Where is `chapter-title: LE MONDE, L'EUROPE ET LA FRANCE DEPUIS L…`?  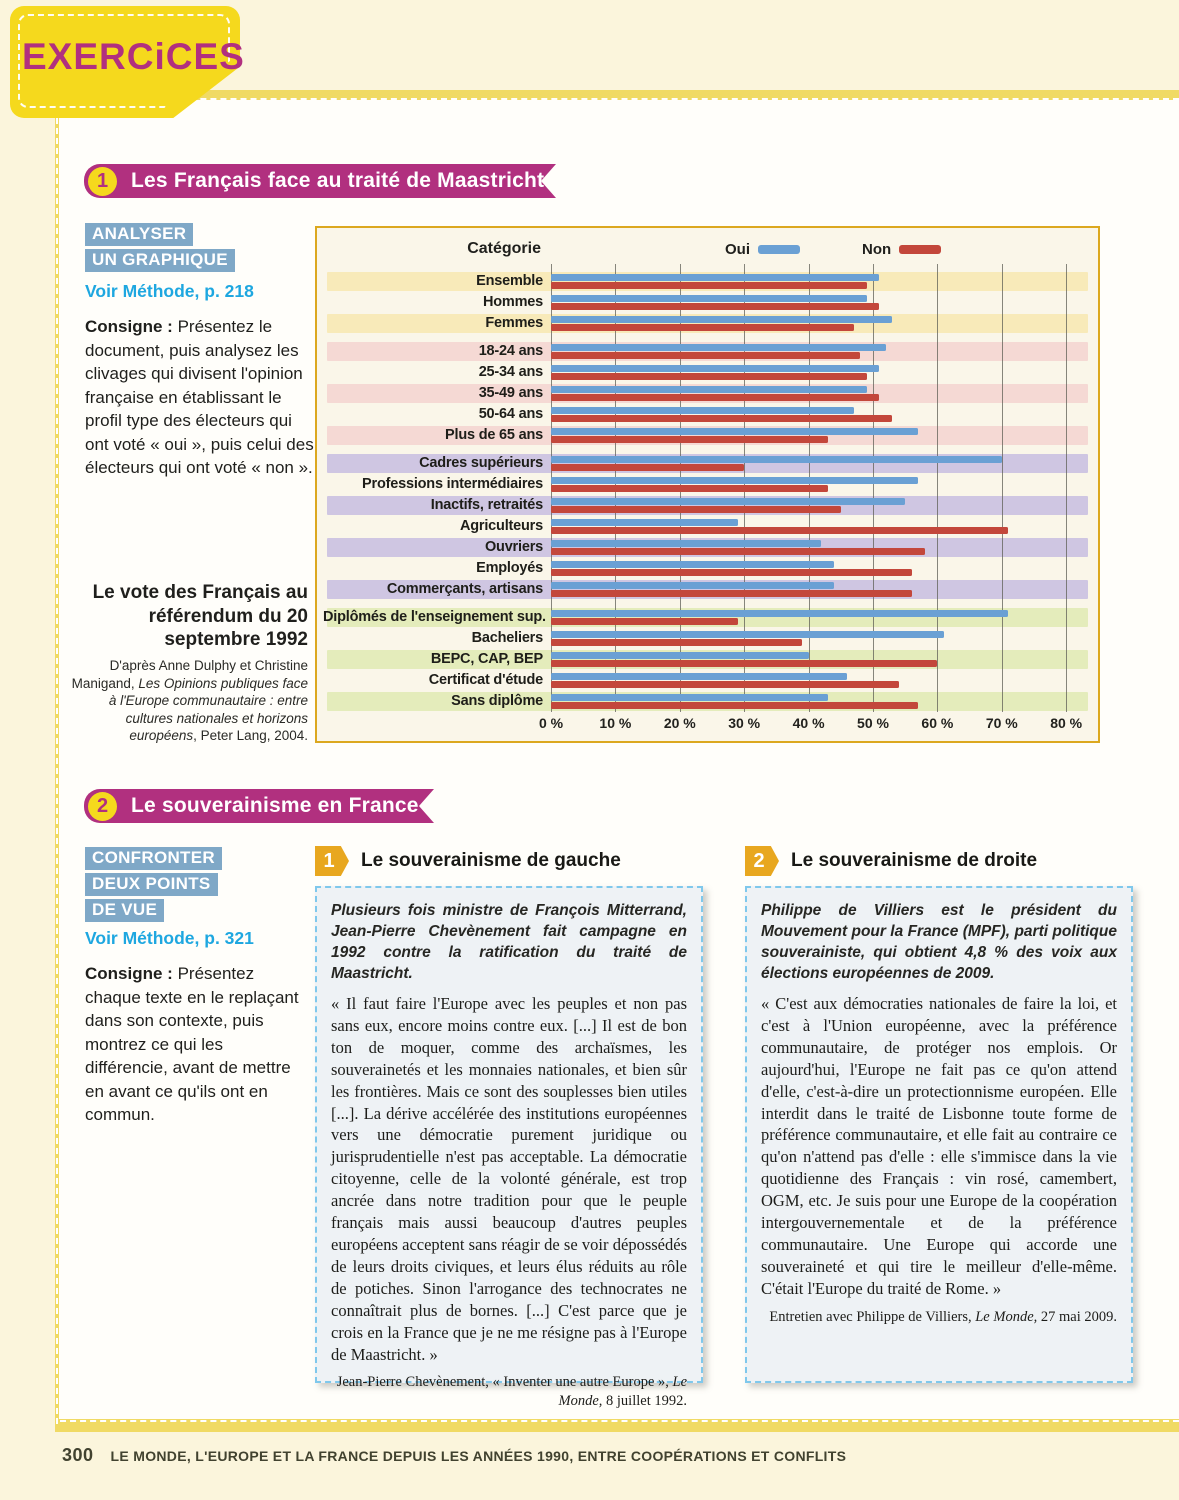 chapter-title: LE MONDE, L'EUROPE ET LA FRANCE DEPUIS L… is located at coordinates (478, 1456).